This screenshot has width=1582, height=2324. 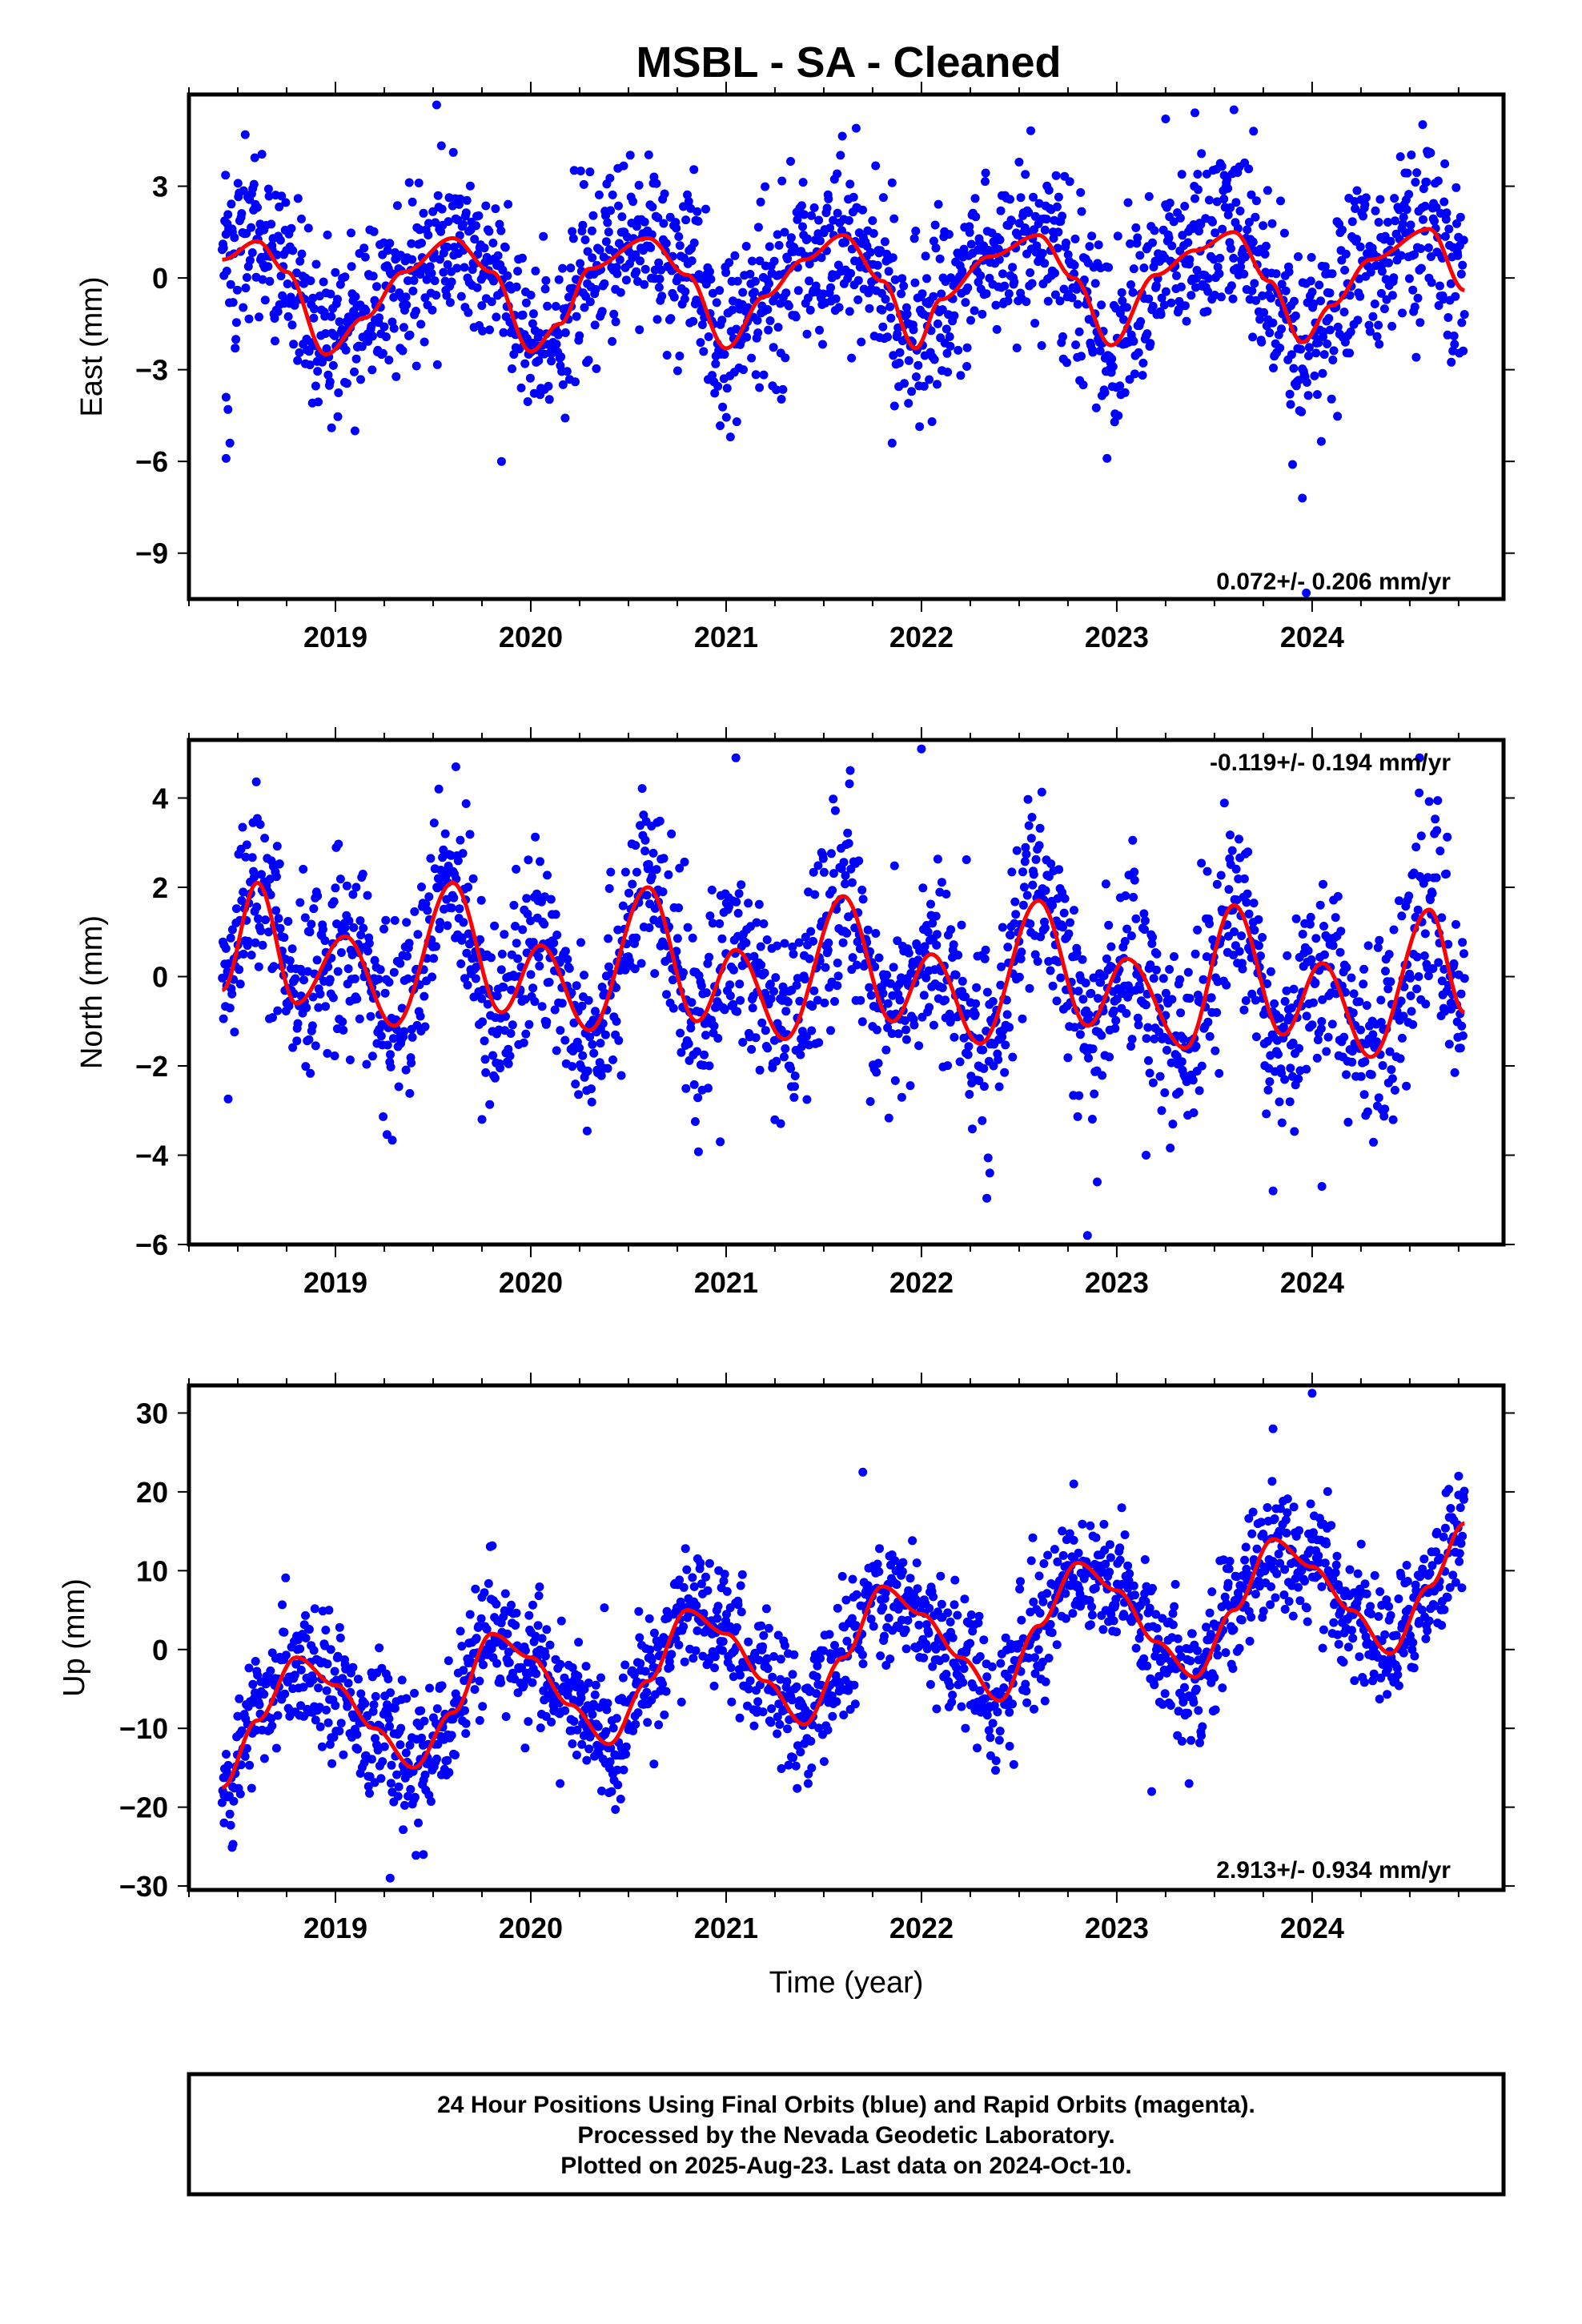 I want to click on north-y-tick-label: −2, so click(x=151, y=1066).